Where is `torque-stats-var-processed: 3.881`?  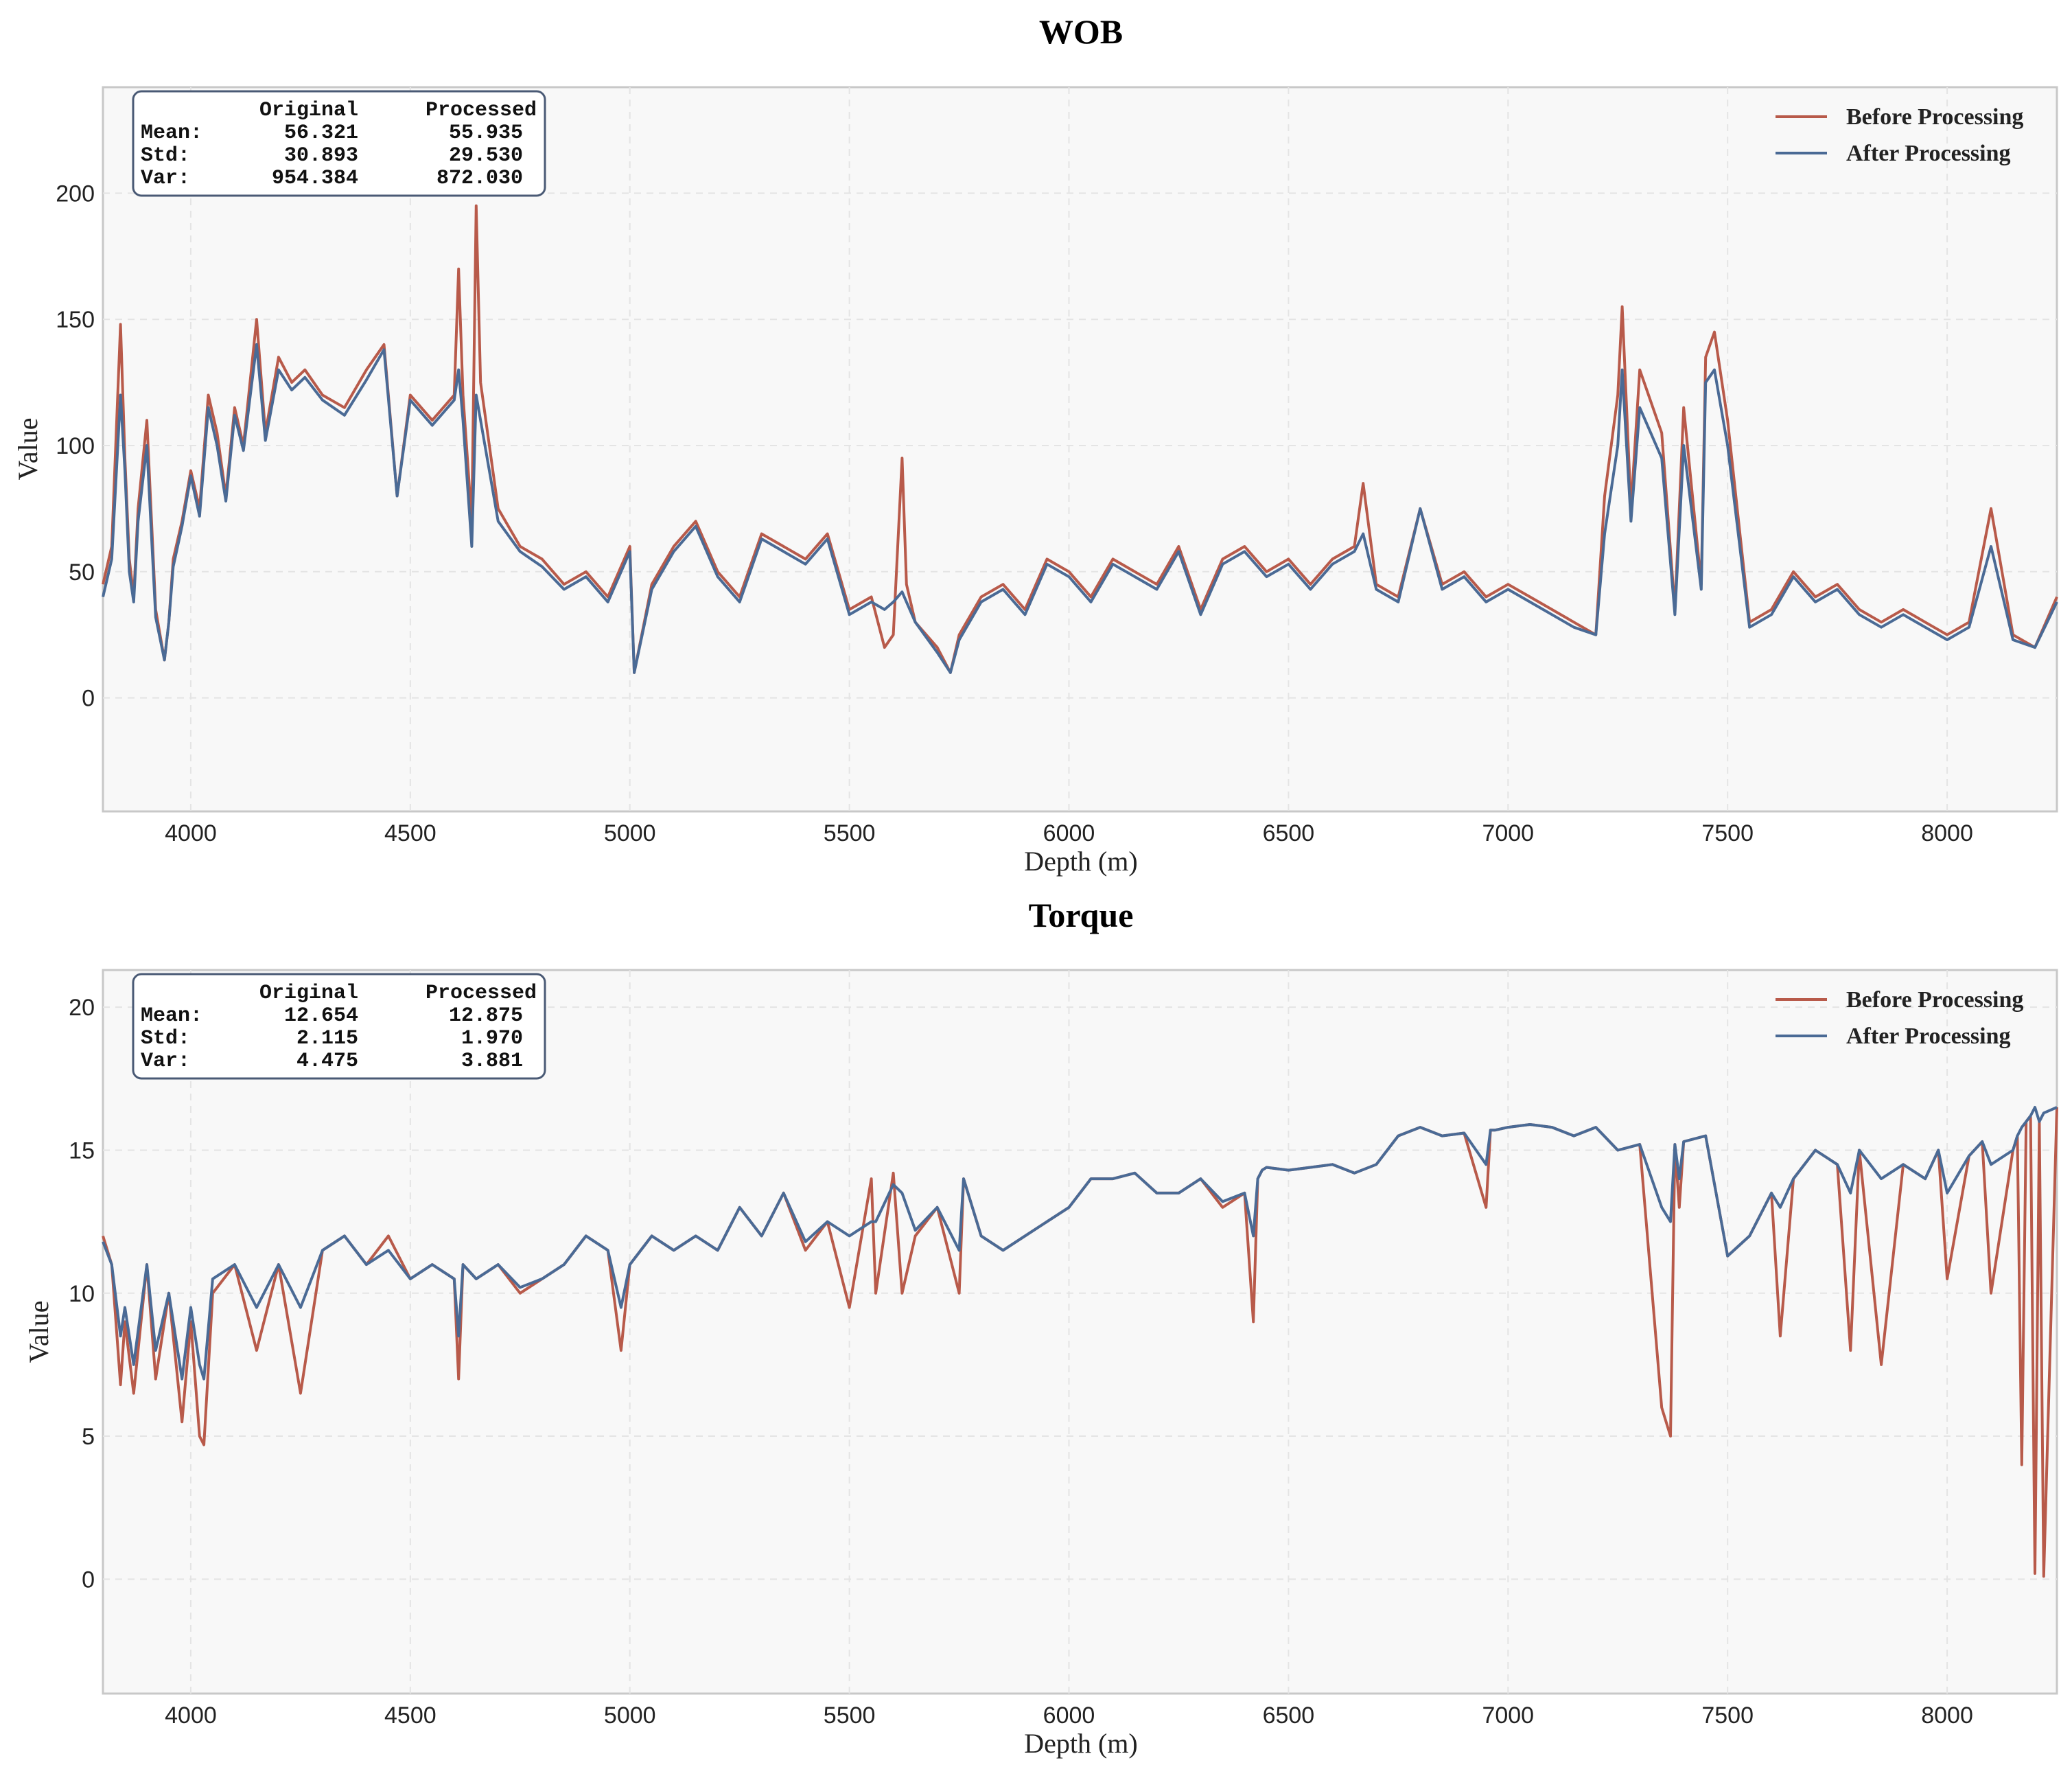 torque-stats-var-processed: 3.881 is located at coordinates (492, 1061).